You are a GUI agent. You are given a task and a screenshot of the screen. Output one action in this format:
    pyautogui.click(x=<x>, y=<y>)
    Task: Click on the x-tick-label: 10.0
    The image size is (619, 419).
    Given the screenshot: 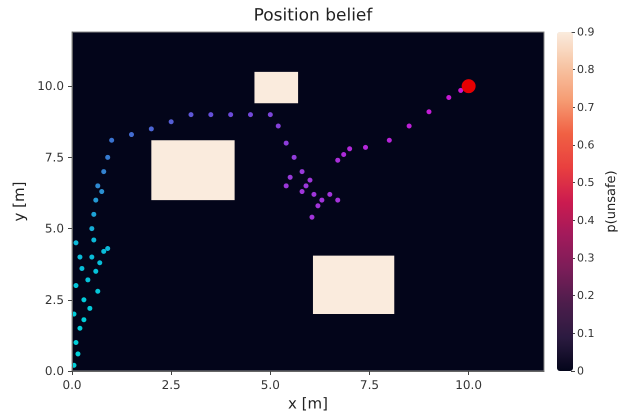 What is the action you would take?
    pyautogui.click(x=468, y=385)
    